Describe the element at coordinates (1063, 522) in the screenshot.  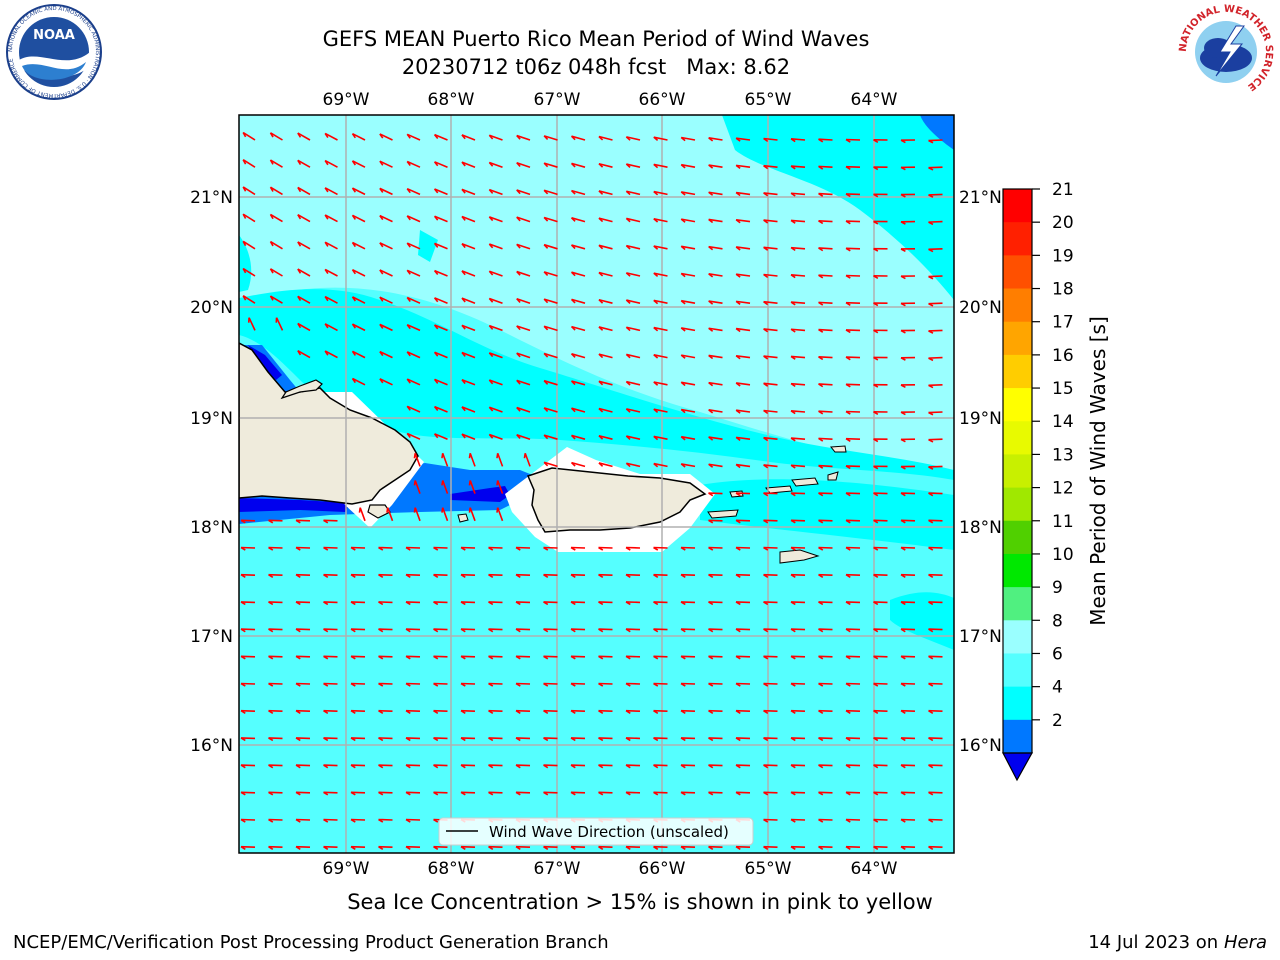
I see `colorbar-tick-label: 11` at that location.